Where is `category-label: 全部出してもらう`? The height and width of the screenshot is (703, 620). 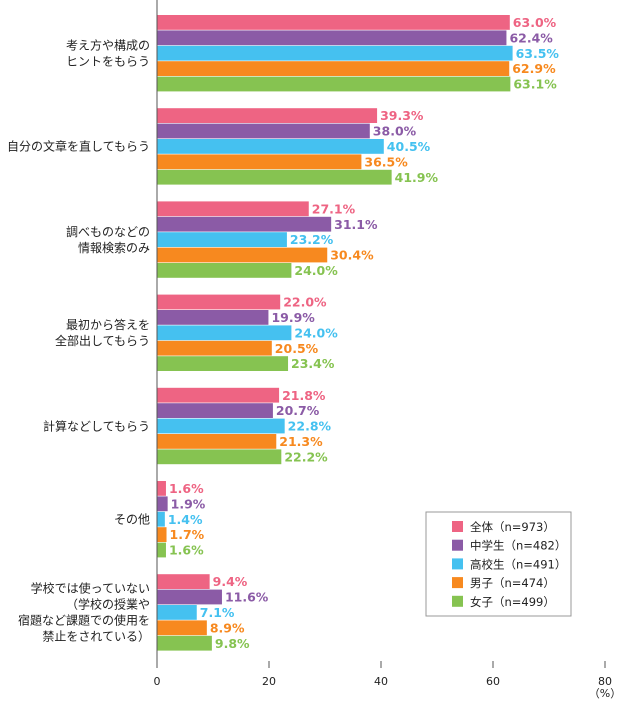 category-label: 全部出してもらう is located at coordinates (102, 340).